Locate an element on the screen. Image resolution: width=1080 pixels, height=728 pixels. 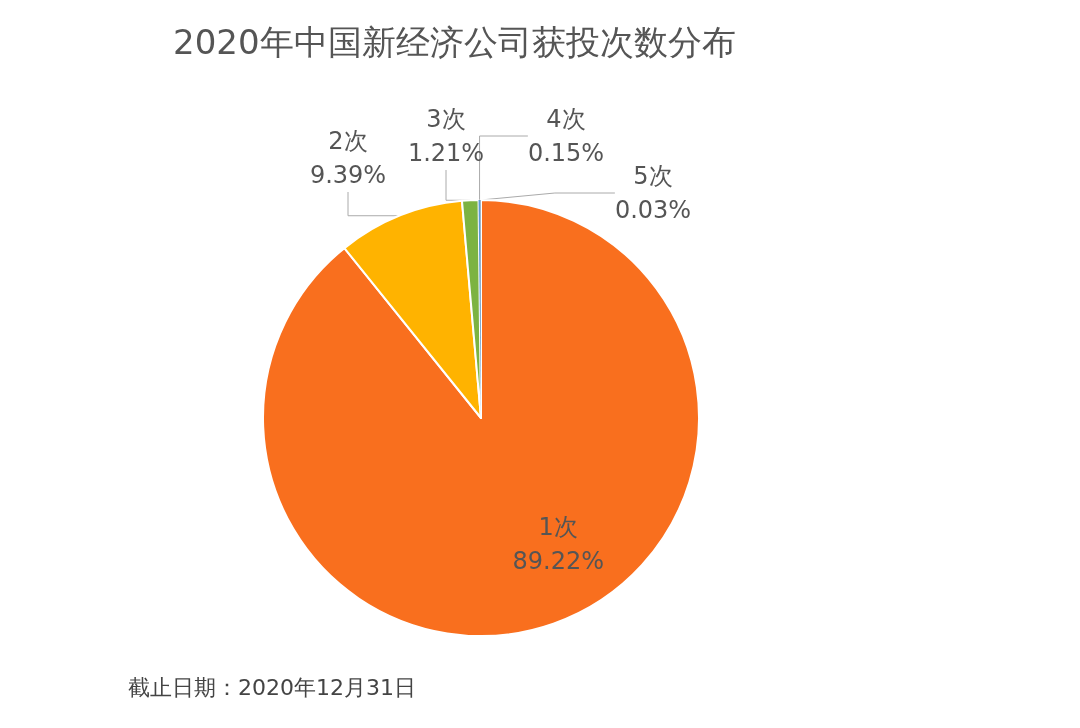
data-label: 9.39% is located at coordinates (348, 175).